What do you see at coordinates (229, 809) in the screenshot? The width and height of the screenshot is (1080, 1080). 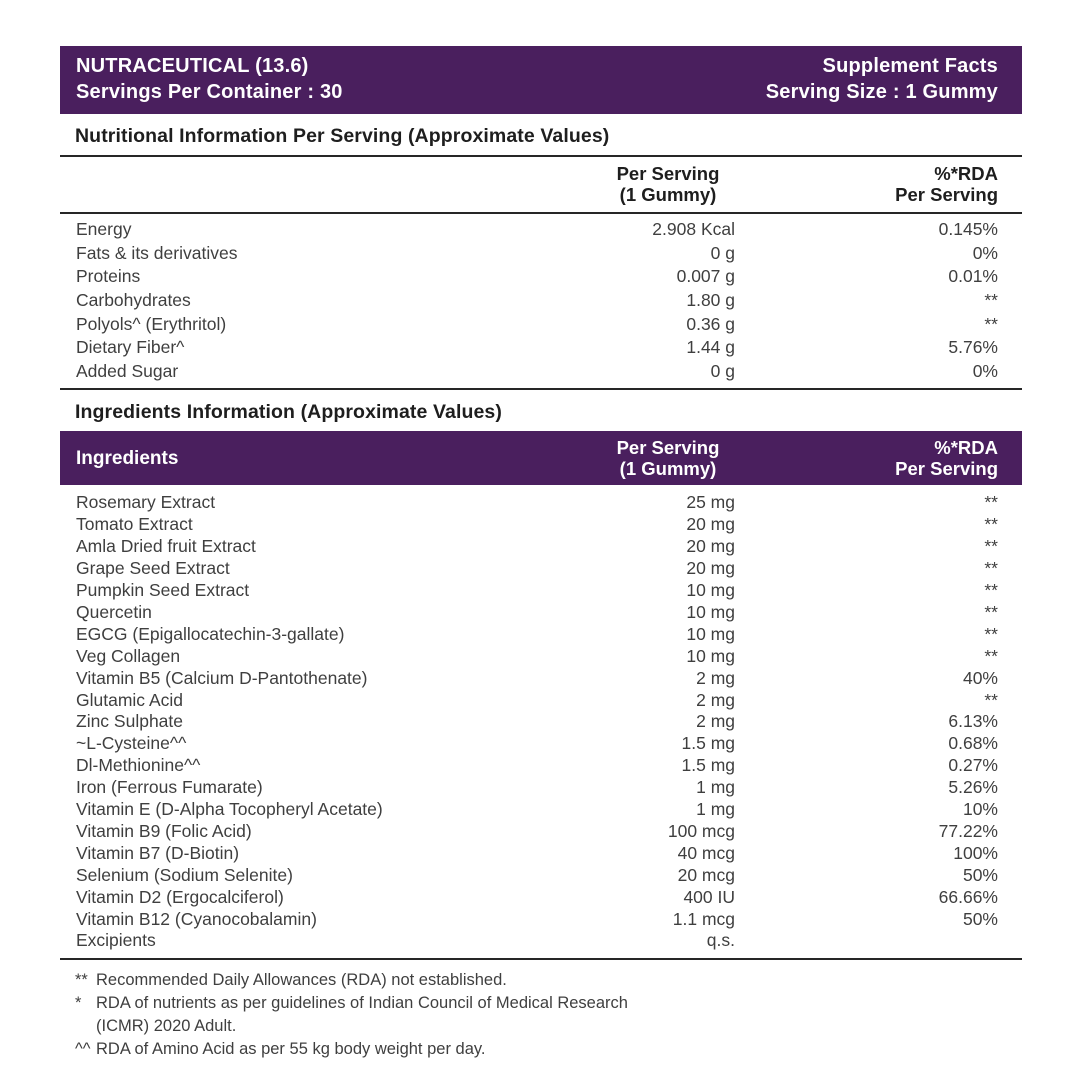 I see `row-name: Vitamin E (D-Alpha Tocopheryl Acetate)` at bounding box center [229, 809].